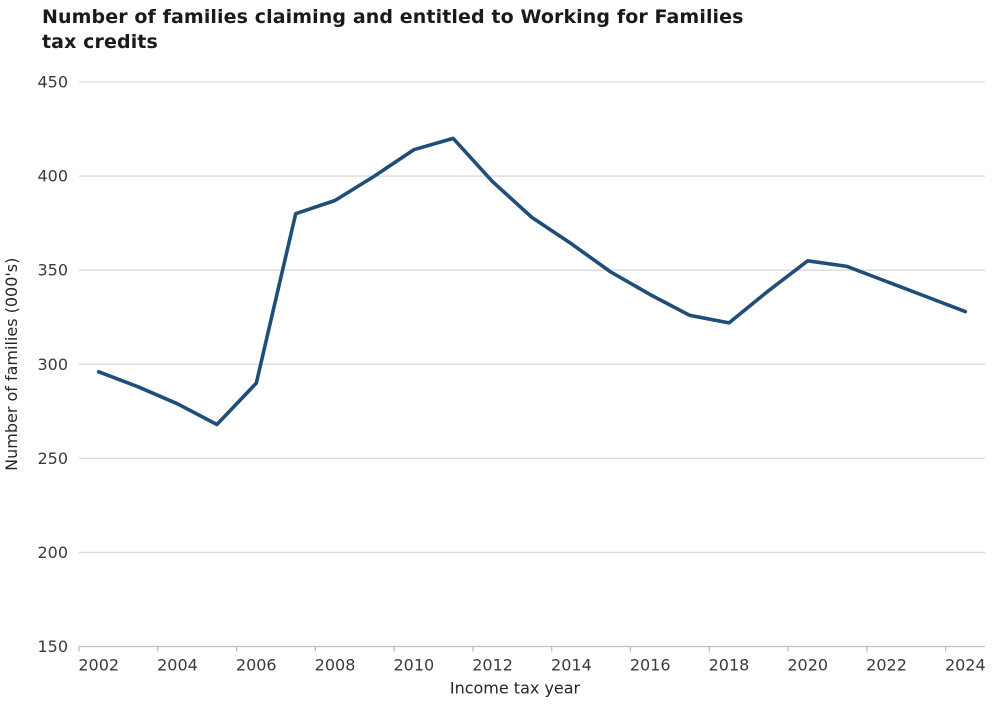 The width and height of the screenshot is (1000, 713). Describe the element at coordinates (52, 176) in the screenshot. I see `y-tick-label: 400` at that location.